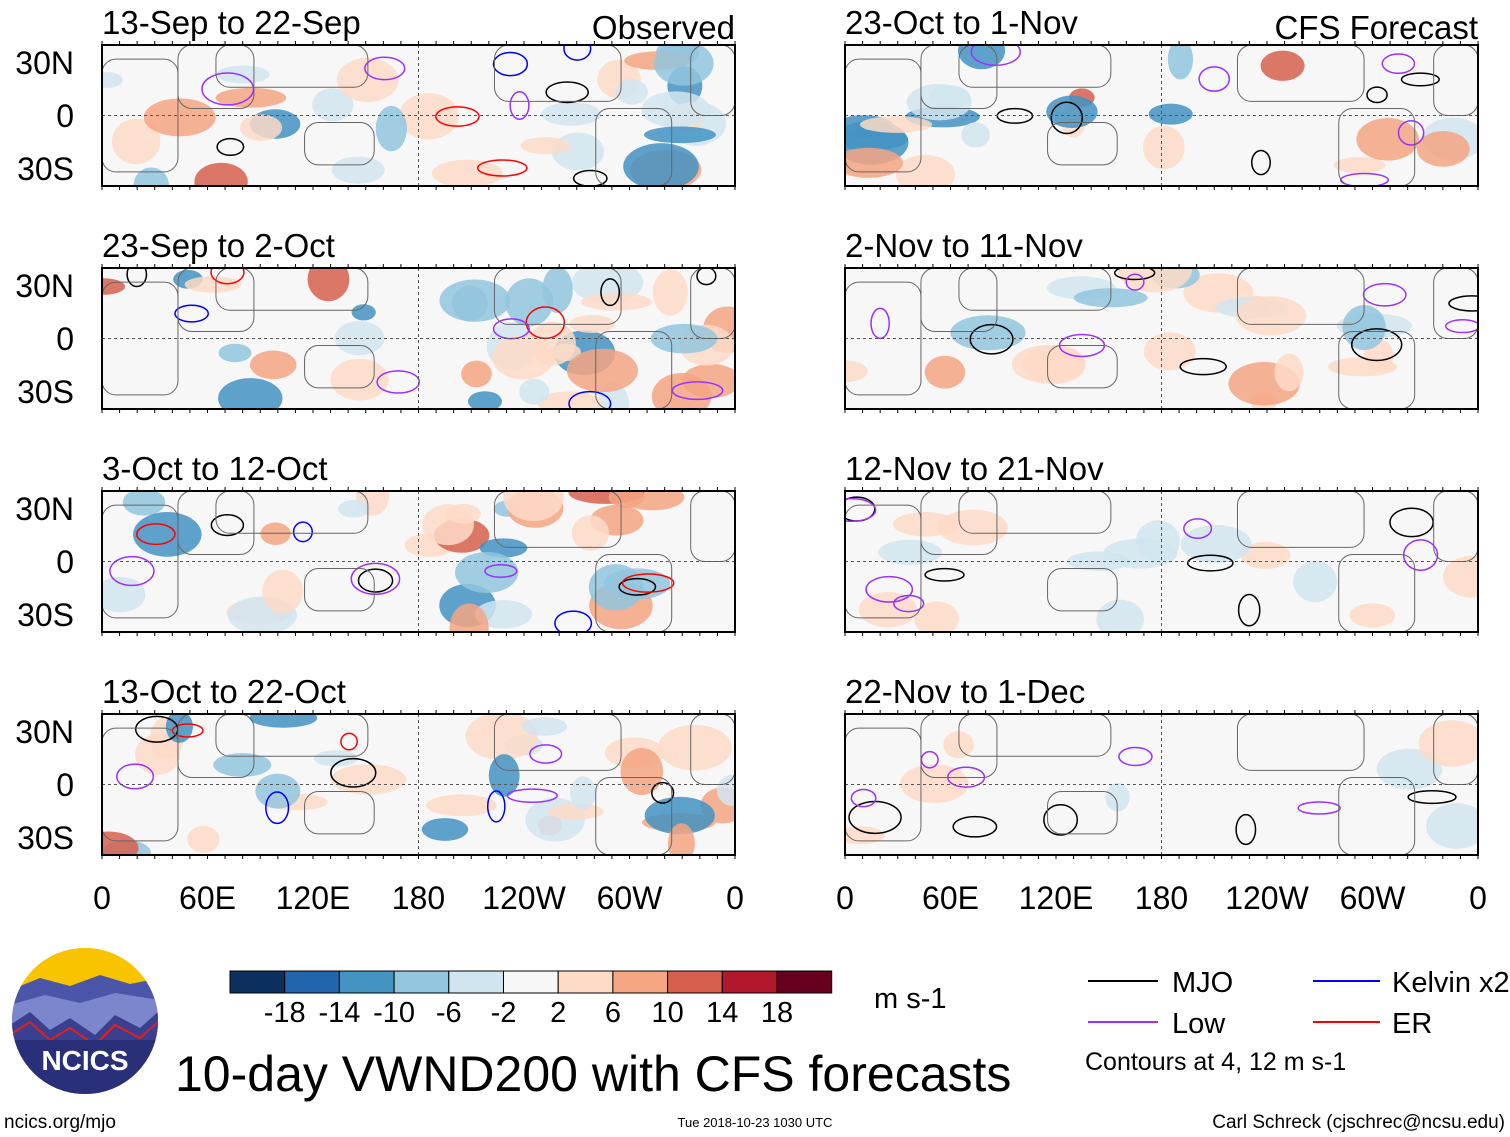 This screenshot has height=1137, width=1510. What do you see at coordinates (313, 898) in the screenshot?
I see `x-tick-label: 120E` at bounding box center [313, 898].